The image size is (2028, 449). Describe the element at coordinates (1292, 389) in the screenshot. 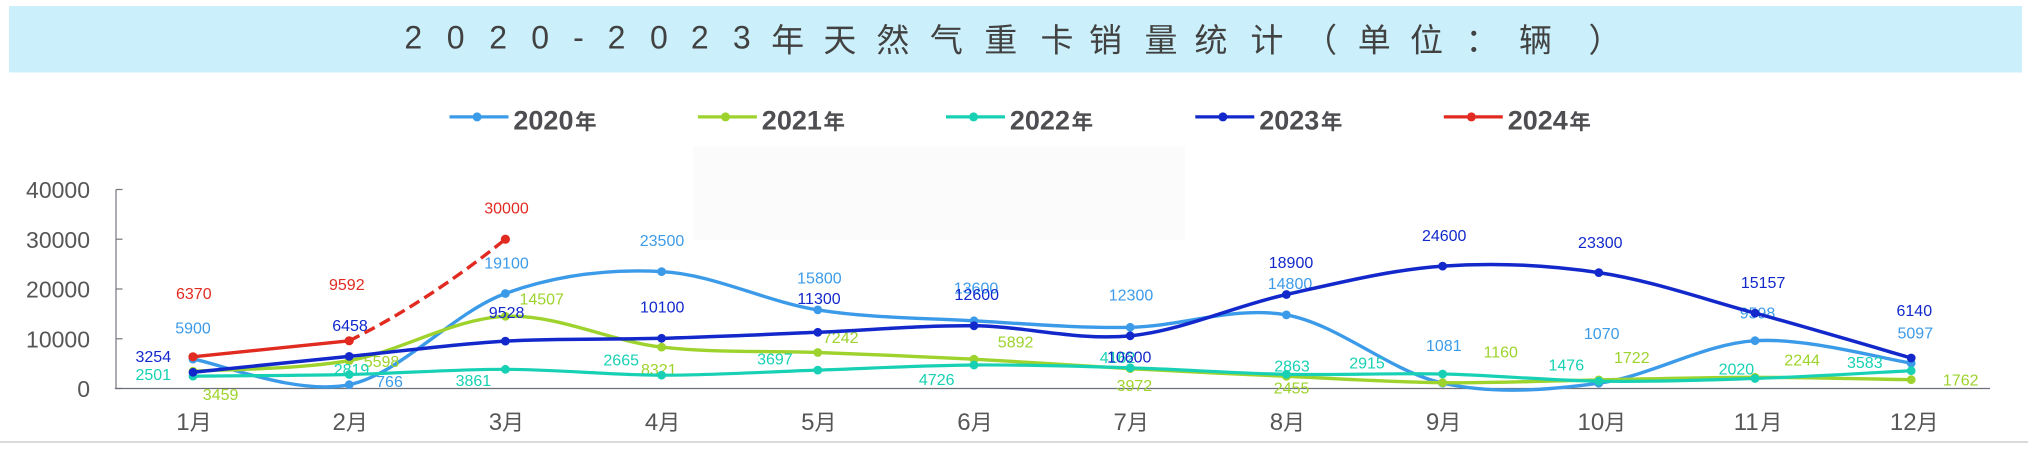

I see `svg-text: 2455` at that location.